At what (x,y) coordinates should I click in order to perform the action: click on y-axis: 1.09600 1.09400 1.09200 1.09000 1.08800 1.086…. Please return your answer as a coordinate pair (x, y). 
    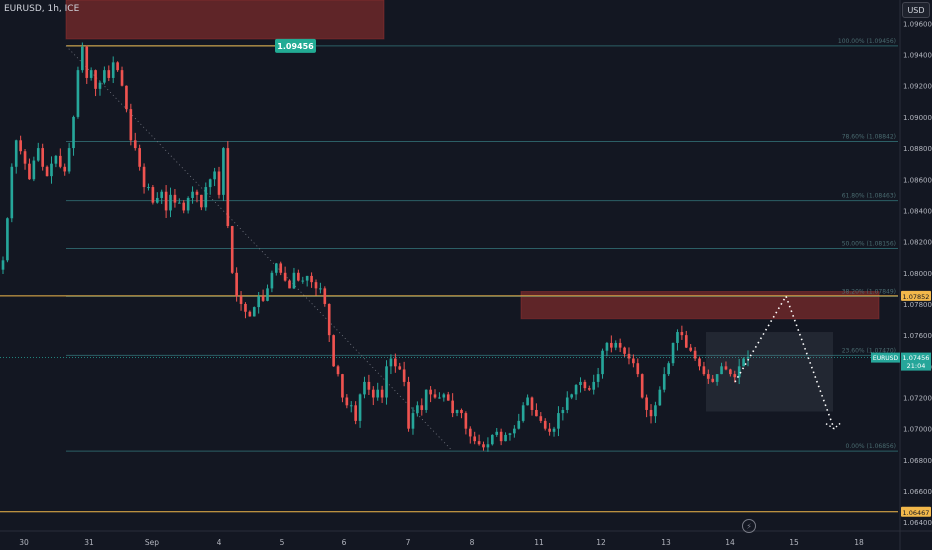
    Looking at the image, I should click on (915, 275).